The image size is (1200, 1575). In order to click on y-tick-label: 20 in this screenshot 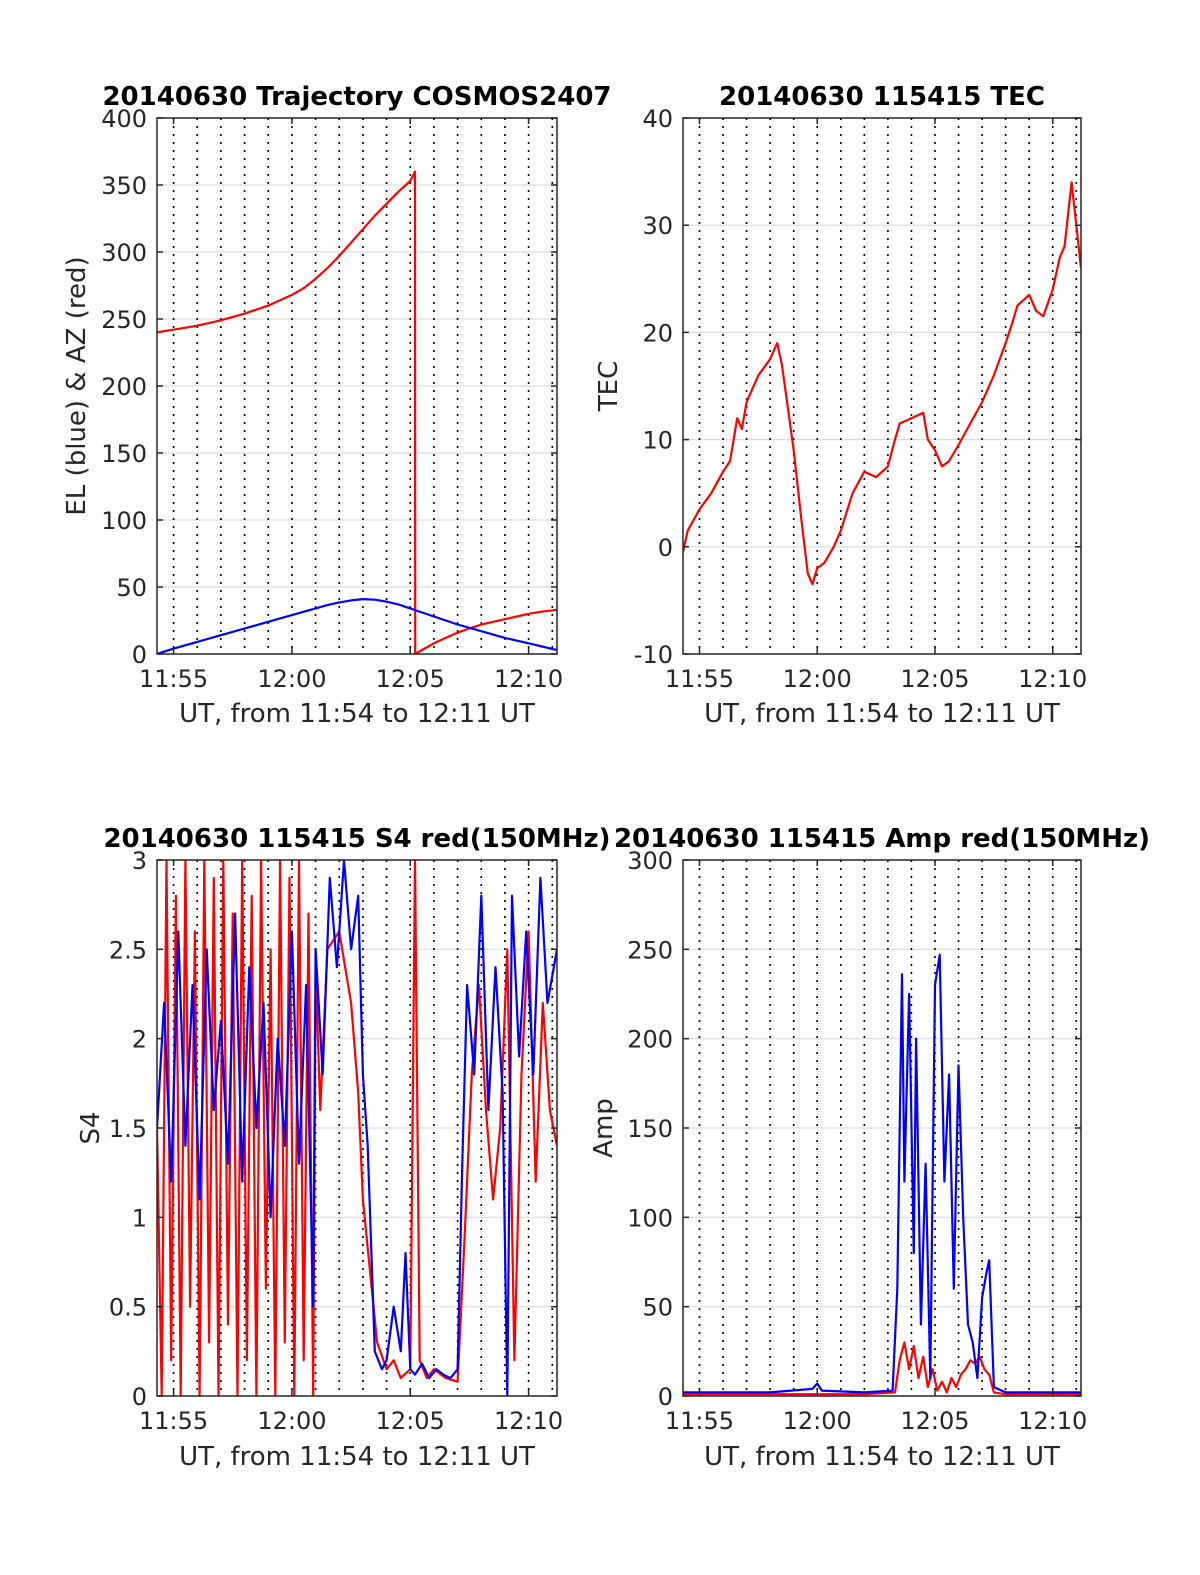, I will do `click(657, 333)`.